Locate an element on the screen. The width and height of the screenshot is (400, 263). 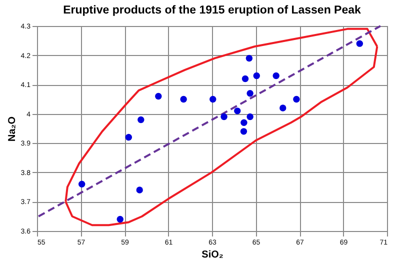
chart-title: Eruptive products of the 1915 eruption of Lassen Peak is located at coordinates (212, 10).